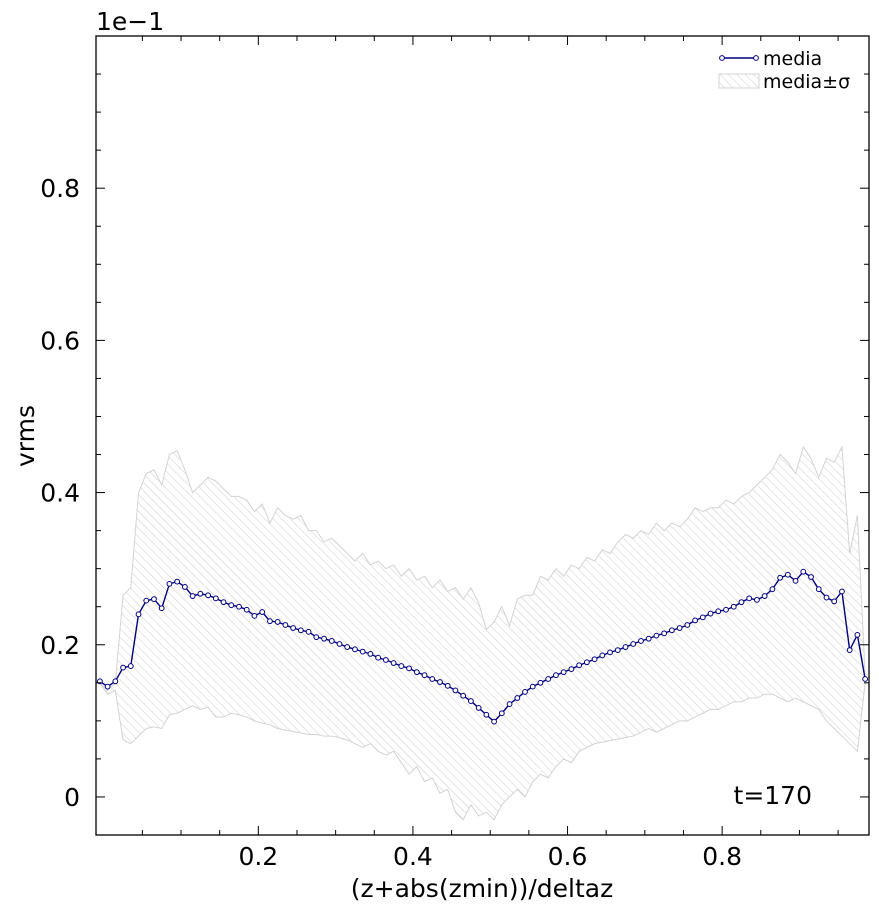 The image size is (879, 914). Describe the element at coordinates (792, 59) in the screenshot. I see `legend-label: media` at that location.